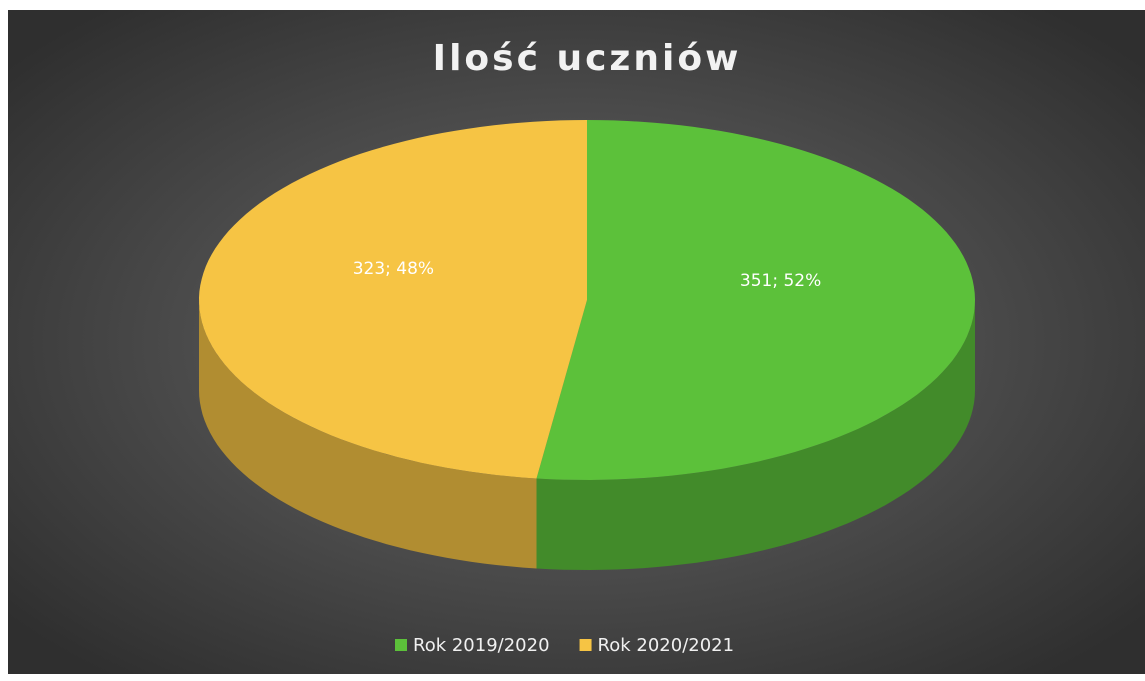 The image size is (1145, 681). I want to click on legend: Rok 2019/2020 Rok 2020/2021, so click(564, 645).